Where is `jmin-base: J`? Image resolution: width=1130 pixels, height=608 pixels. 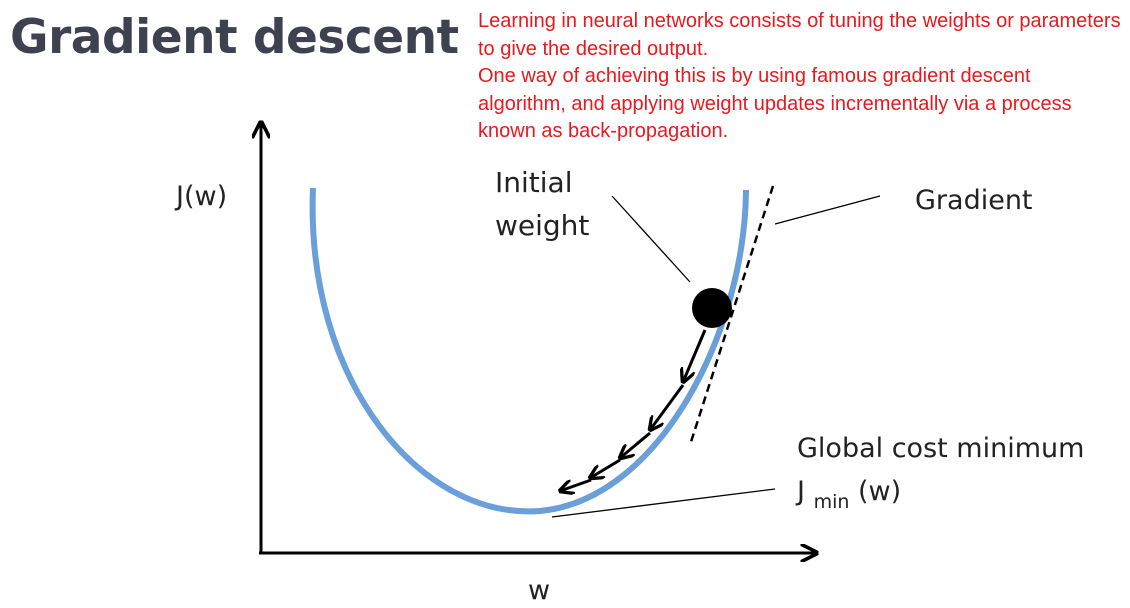
jmin-base: J is located at coordinates (800, 491).